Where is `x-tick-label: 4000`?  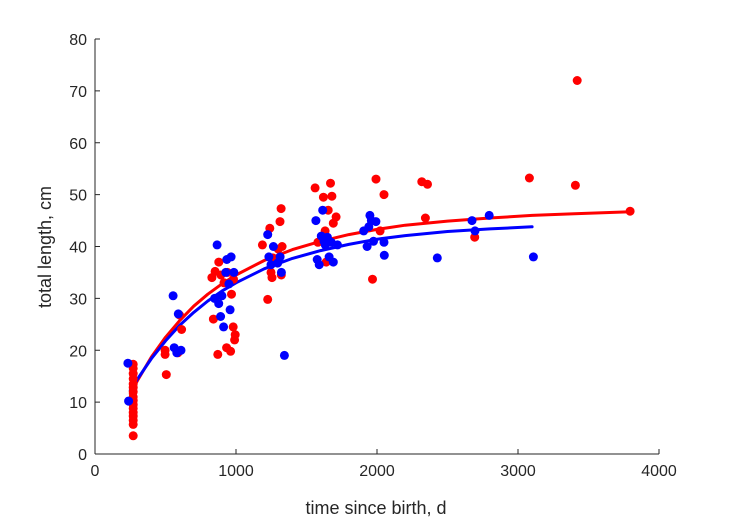 x-tick-label: 4000 is located at coordinates (659, 471).